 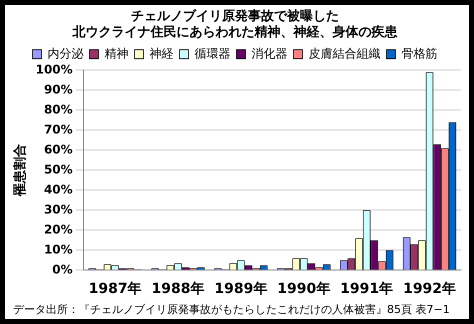 I want to click on y-tick-label: 70%, so click(x=58, y=129).